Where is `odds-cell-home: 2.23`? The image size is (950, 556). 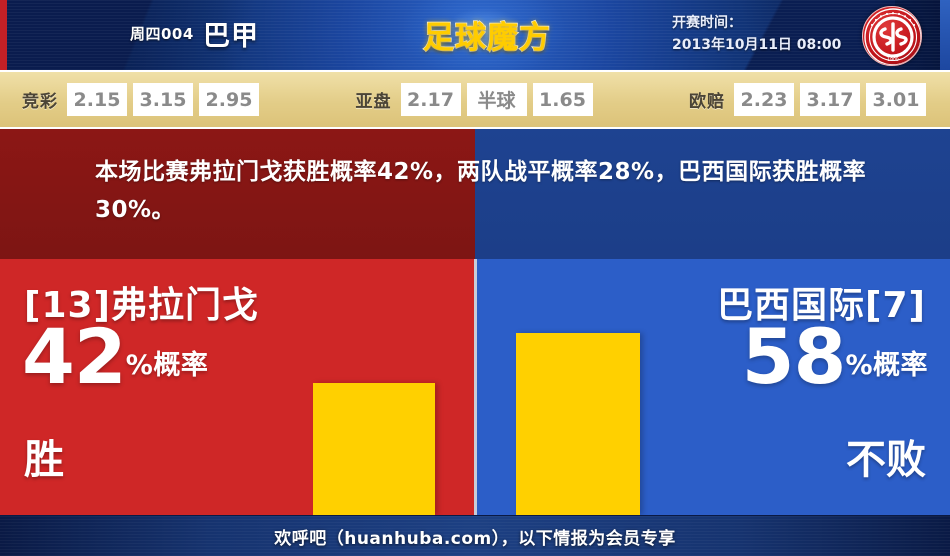
odds-cell-home: 2.23 is located at coordinates (764, 99).